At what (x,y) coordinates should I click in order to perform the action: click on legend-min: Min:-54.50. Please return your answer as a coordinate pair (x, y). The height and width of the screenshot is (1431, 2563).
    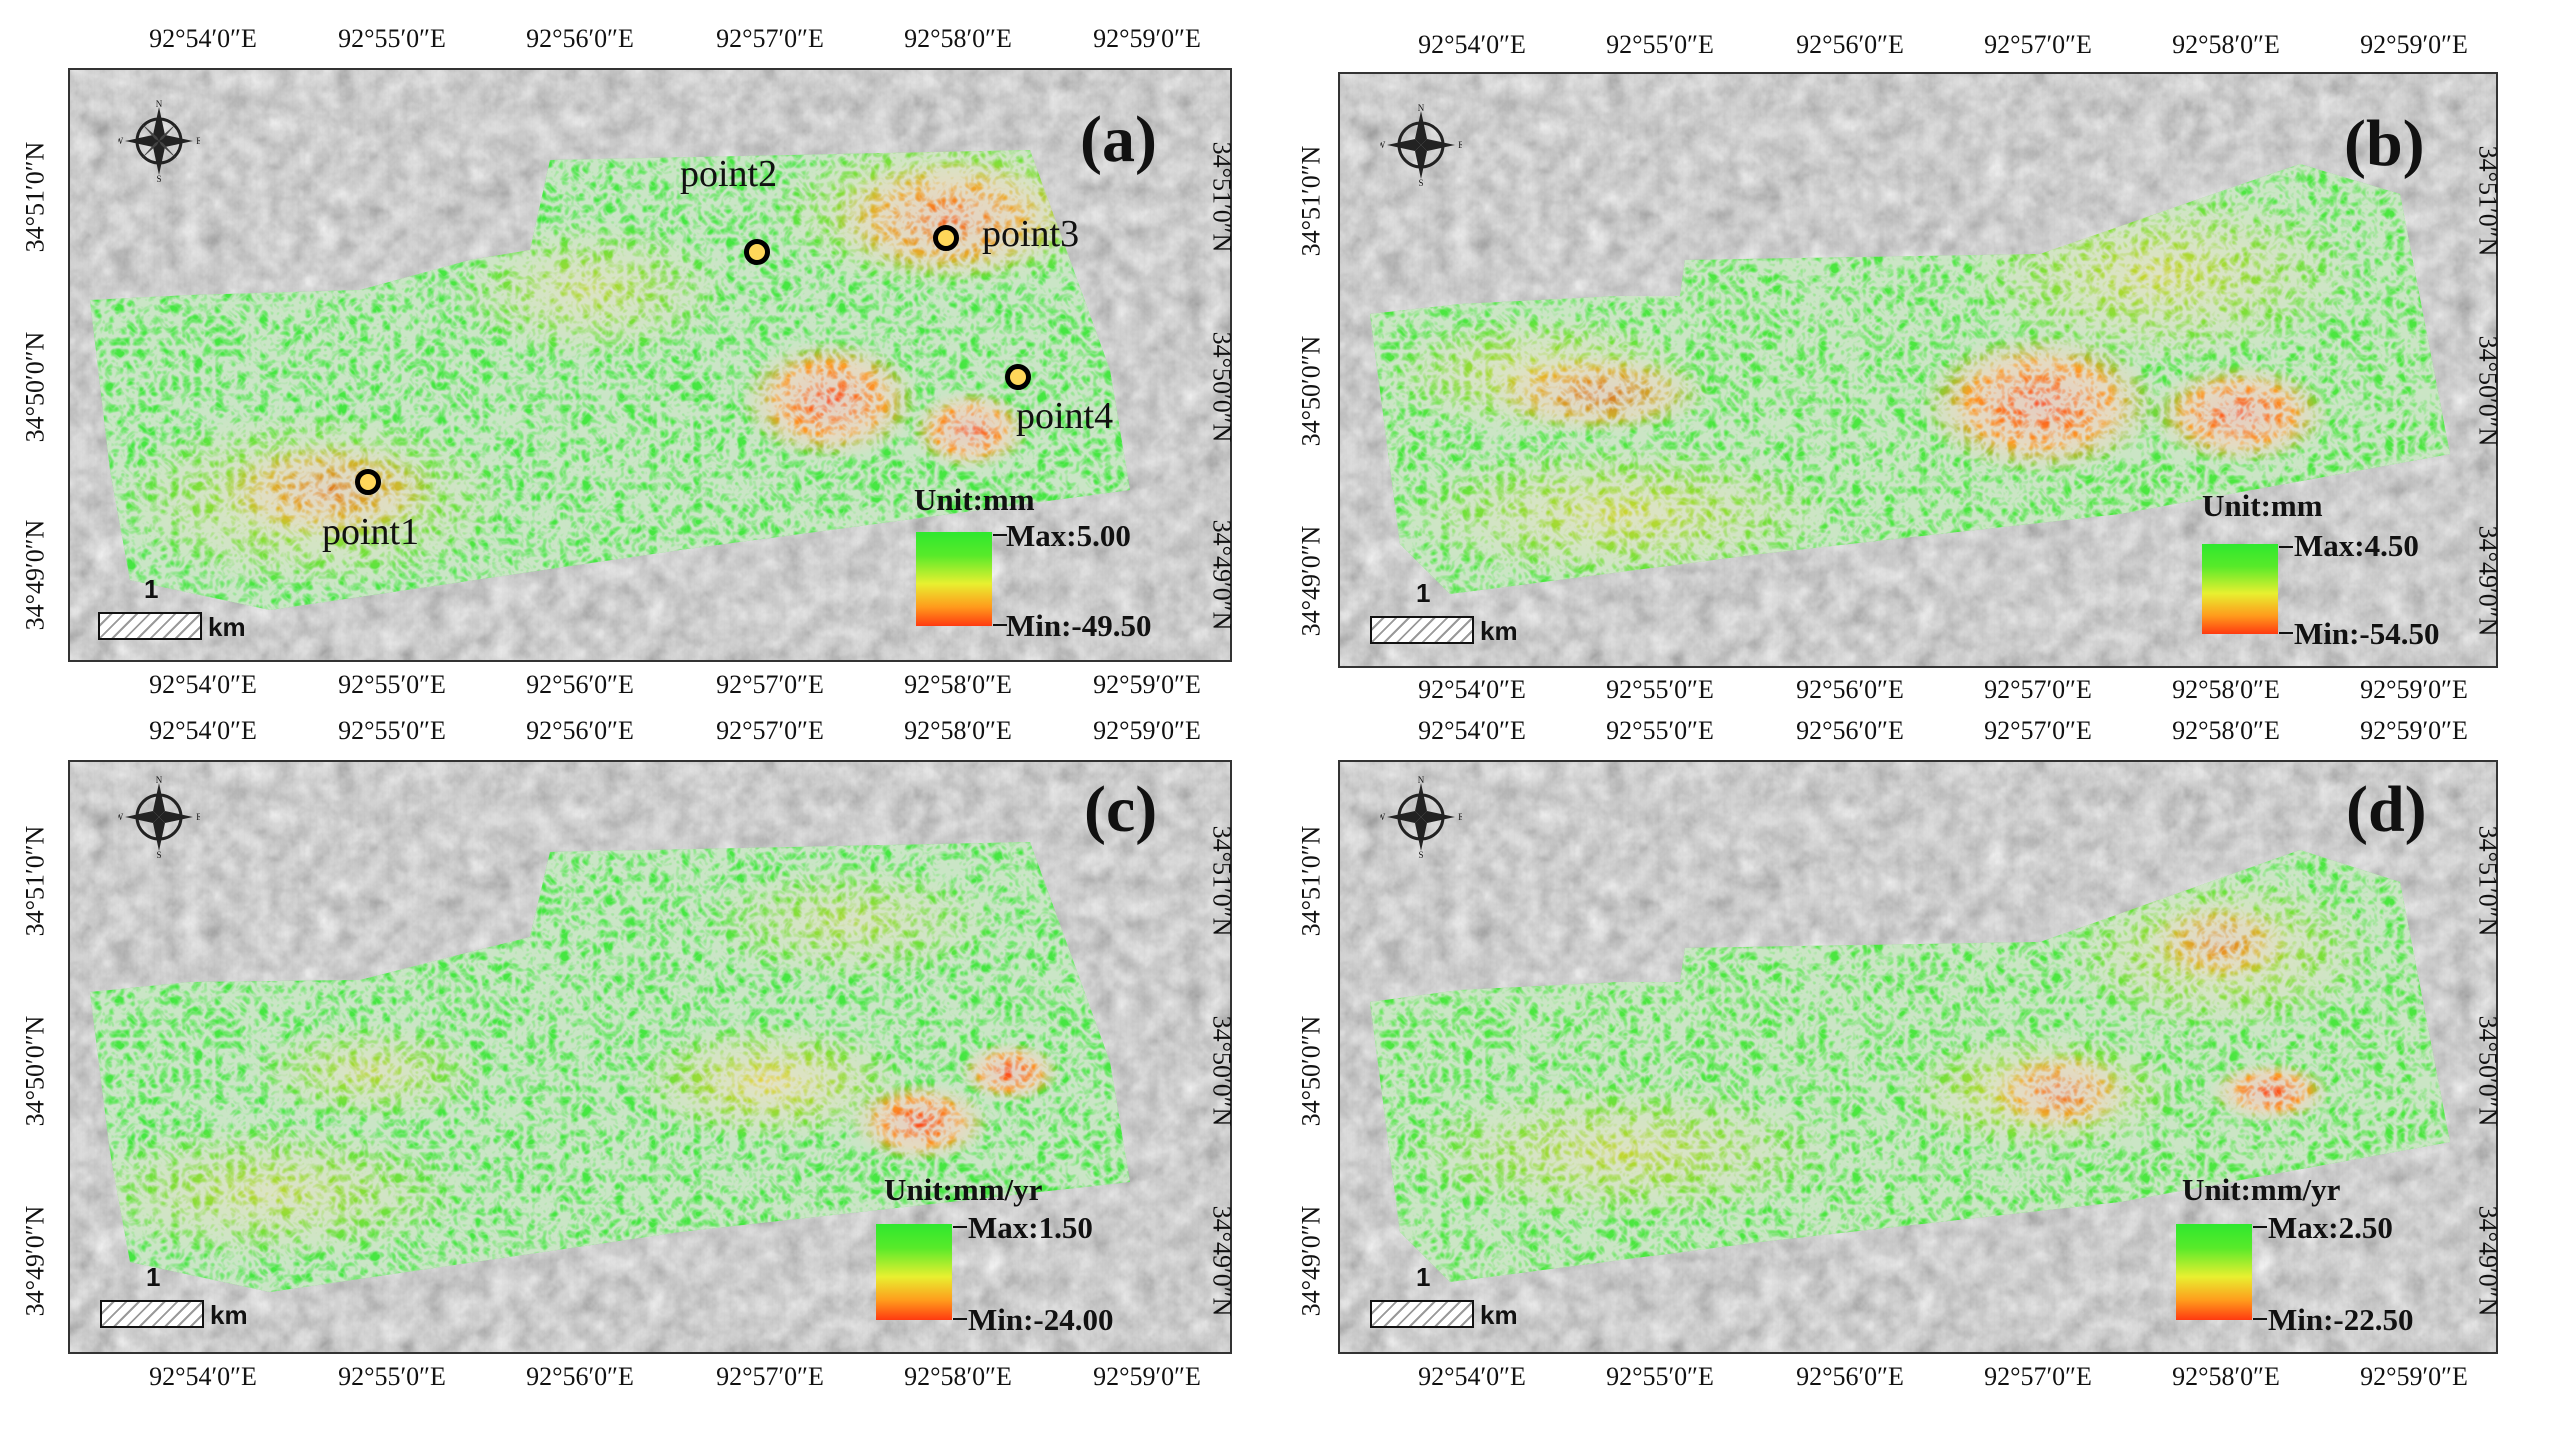
    Looking at the image, I should click on (2367, 633).